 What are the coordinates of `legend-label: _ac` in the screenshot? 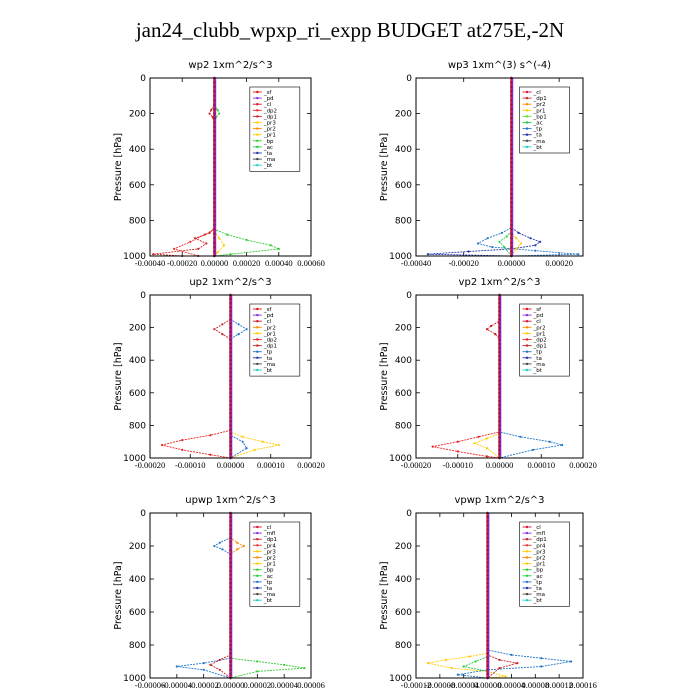 It's located at (268, 148).